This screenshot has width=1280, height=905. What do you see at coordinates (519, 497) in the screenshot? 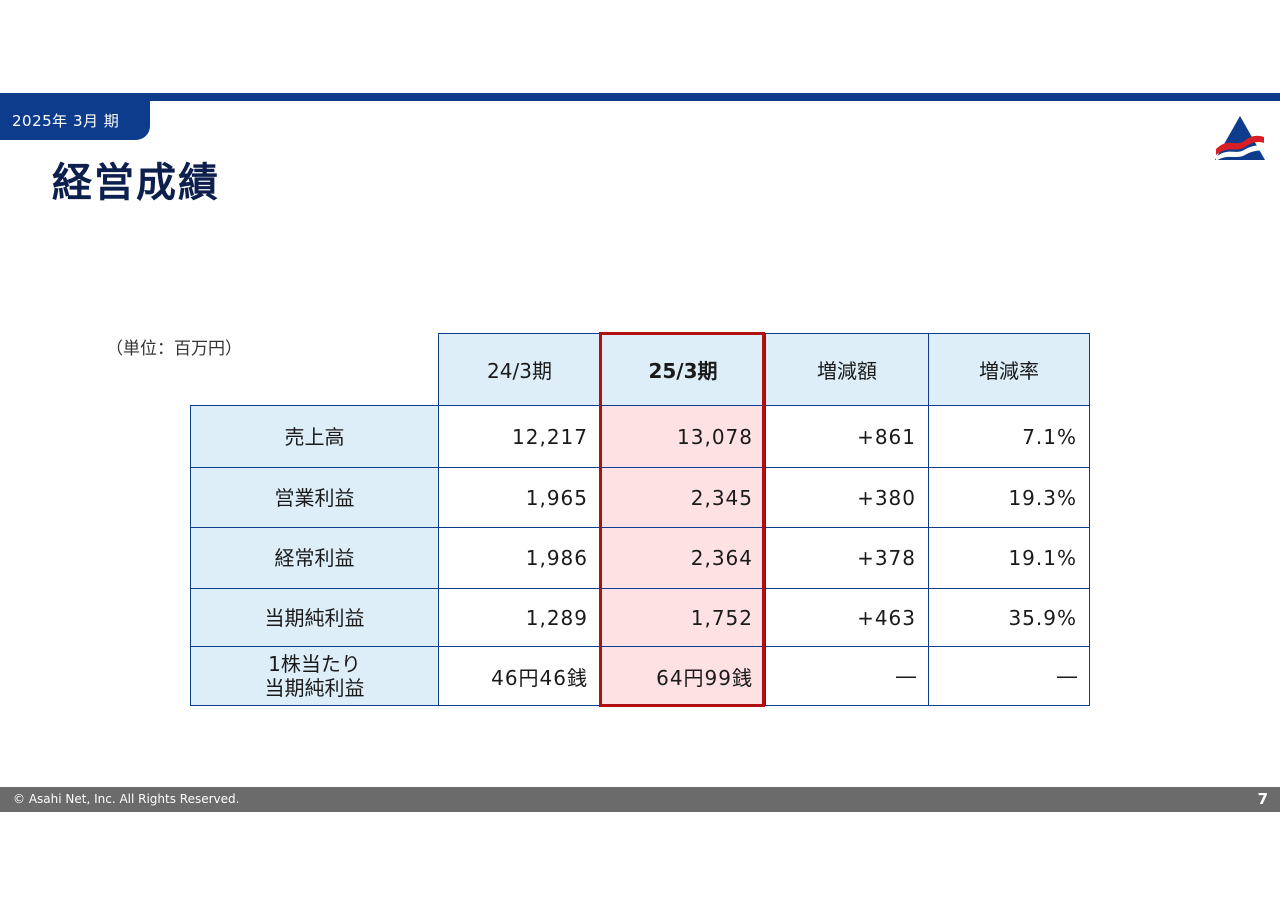
I see `prev-value: 1,965` at bounding box center [519, 497].